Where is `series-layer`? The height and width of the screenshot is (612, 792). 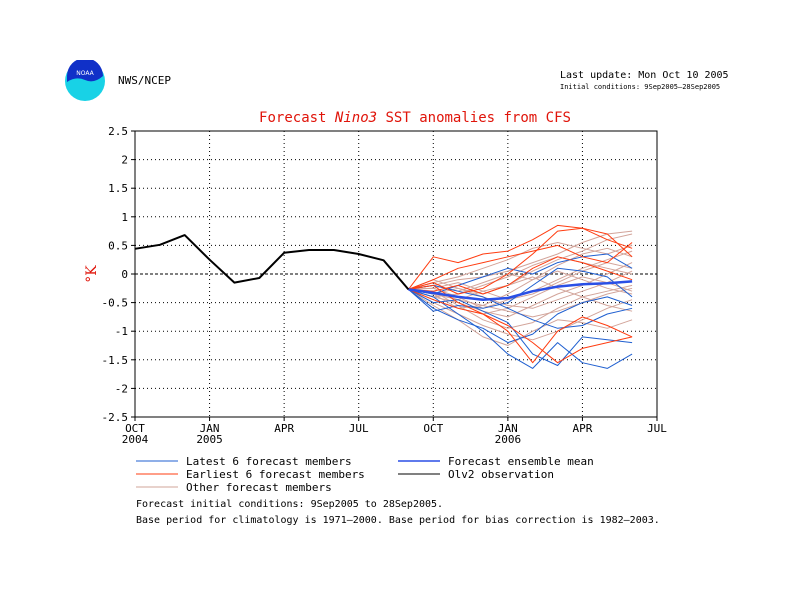
series-layer is located at coordinates (383, 296).